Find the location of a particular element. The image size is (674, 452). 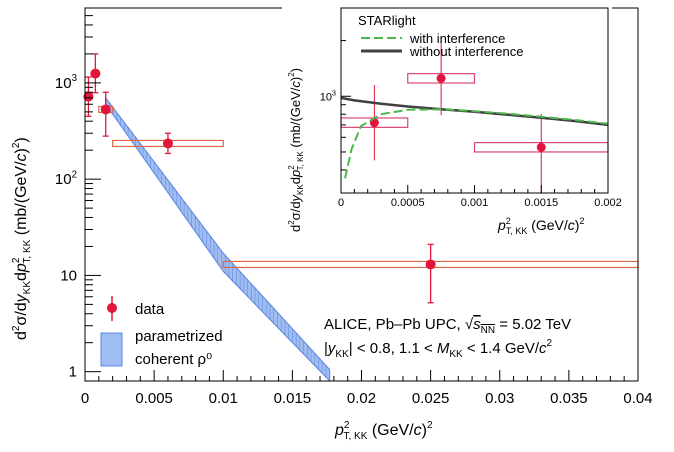

annotation-line1: ALICE, Pb–Pb UPC, √sNN = 5.02 TeV is located at coordinates (447, 326).